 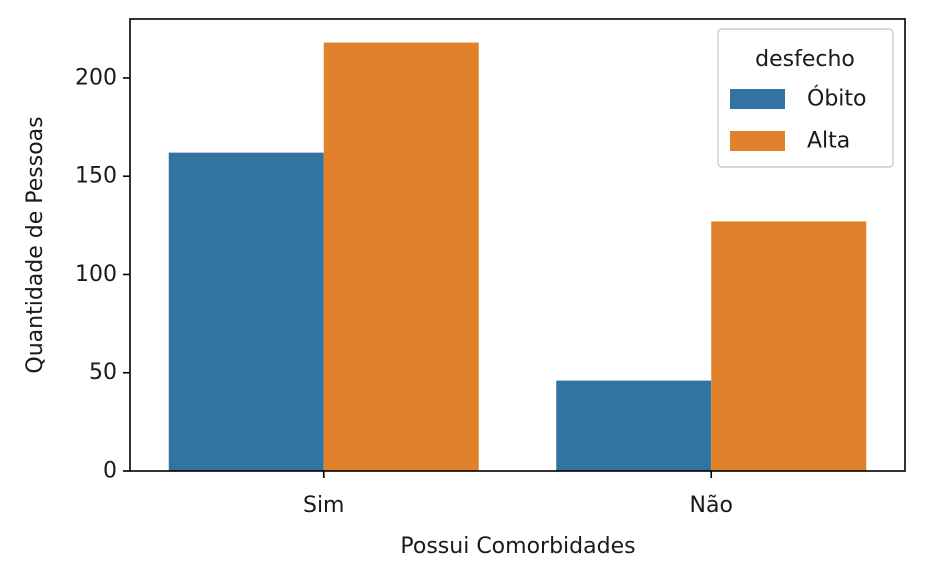 I want to click on legend-items: Óbito Alta, so click(x=798, y=120).